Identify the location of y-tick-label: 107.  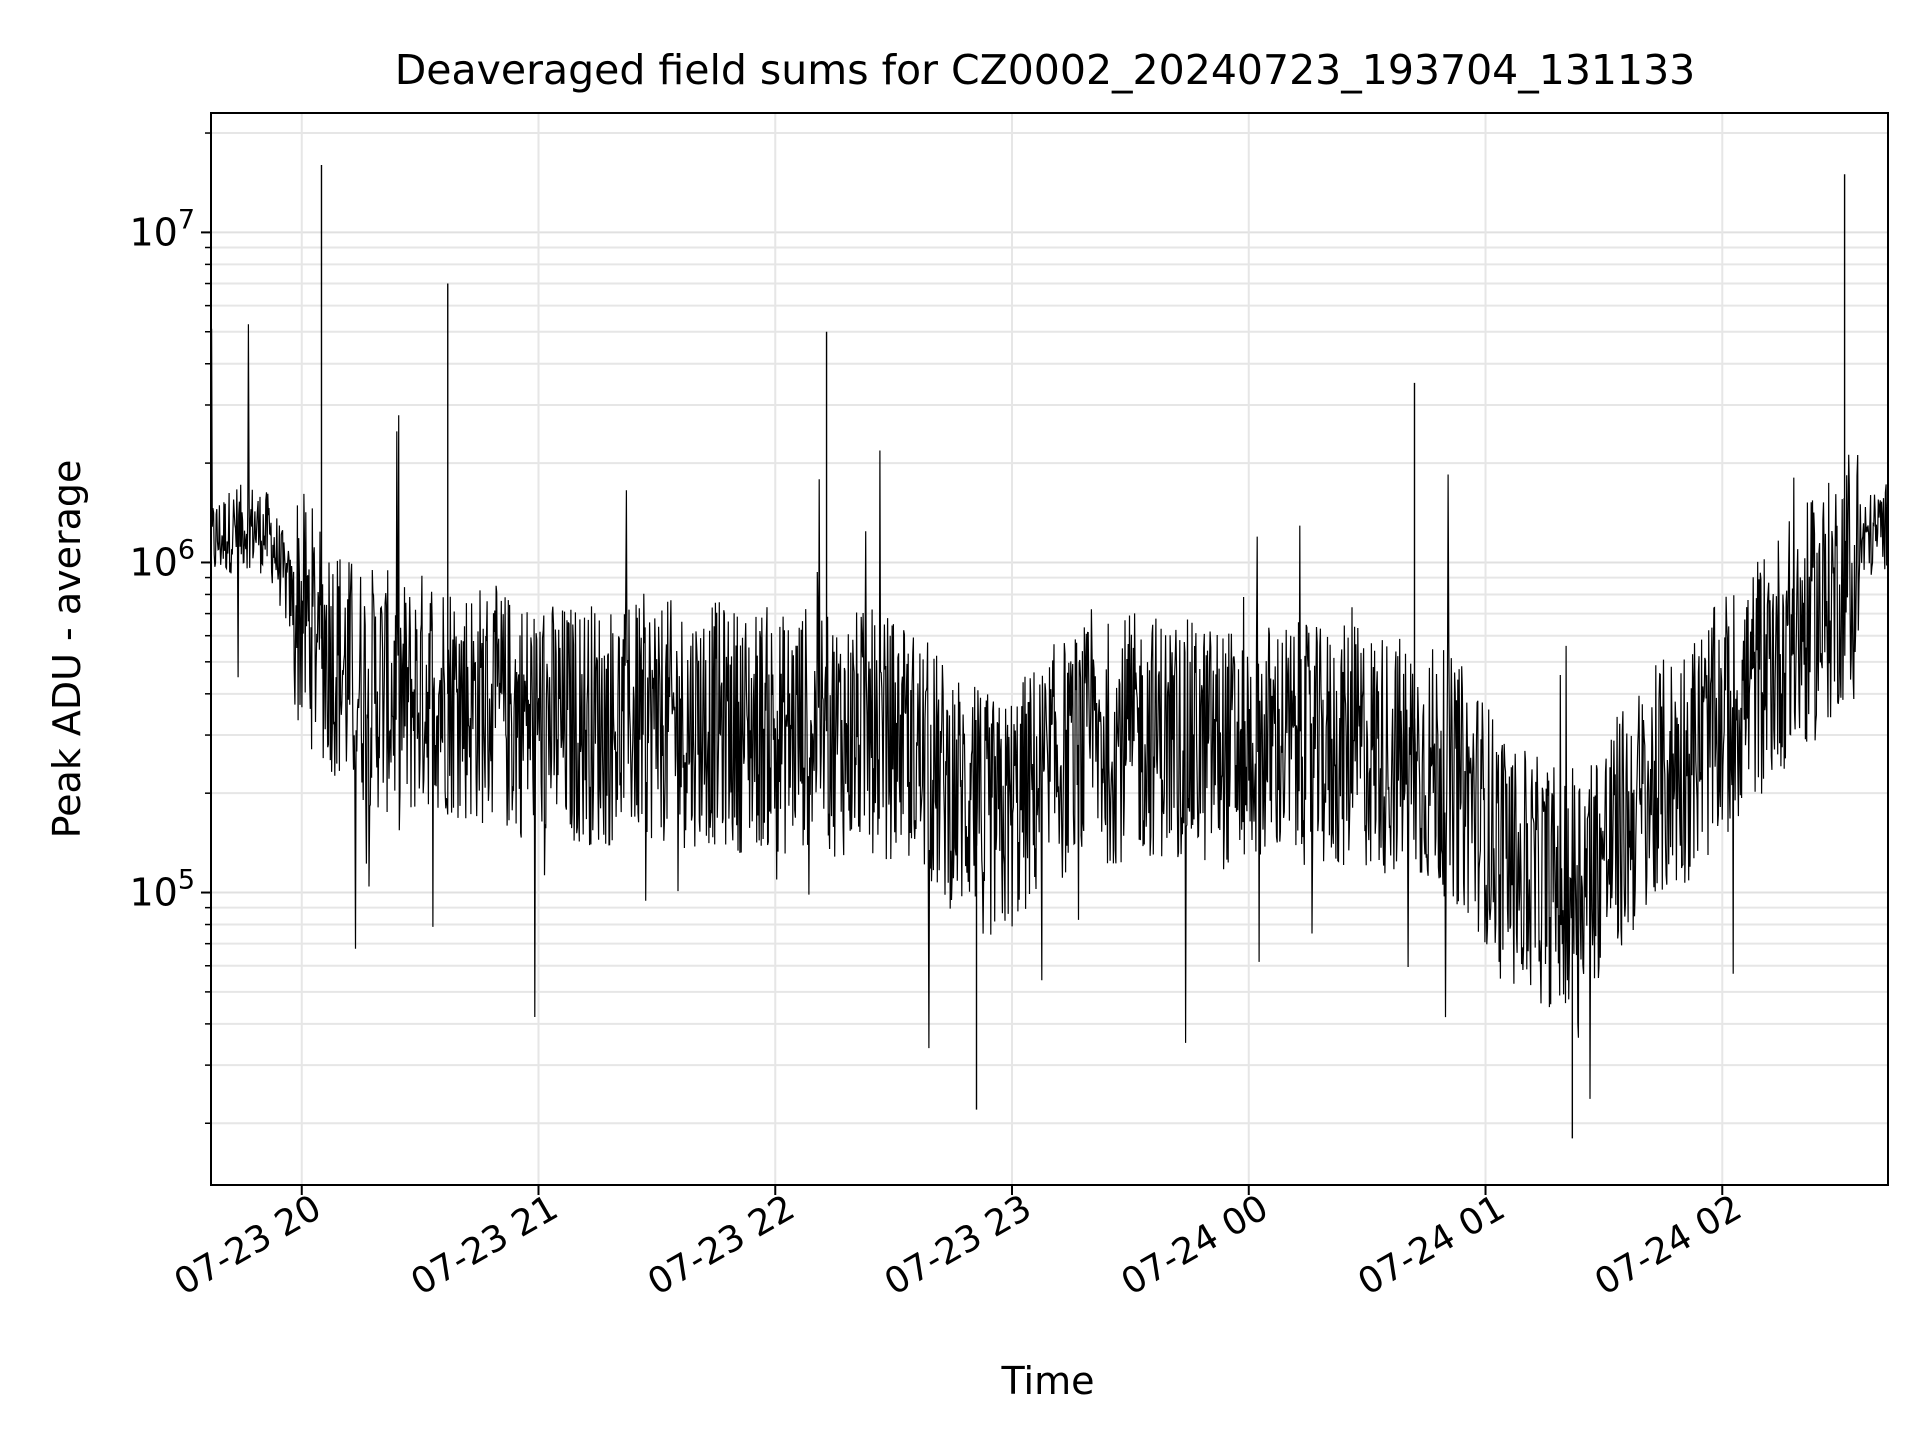
(162, 229).